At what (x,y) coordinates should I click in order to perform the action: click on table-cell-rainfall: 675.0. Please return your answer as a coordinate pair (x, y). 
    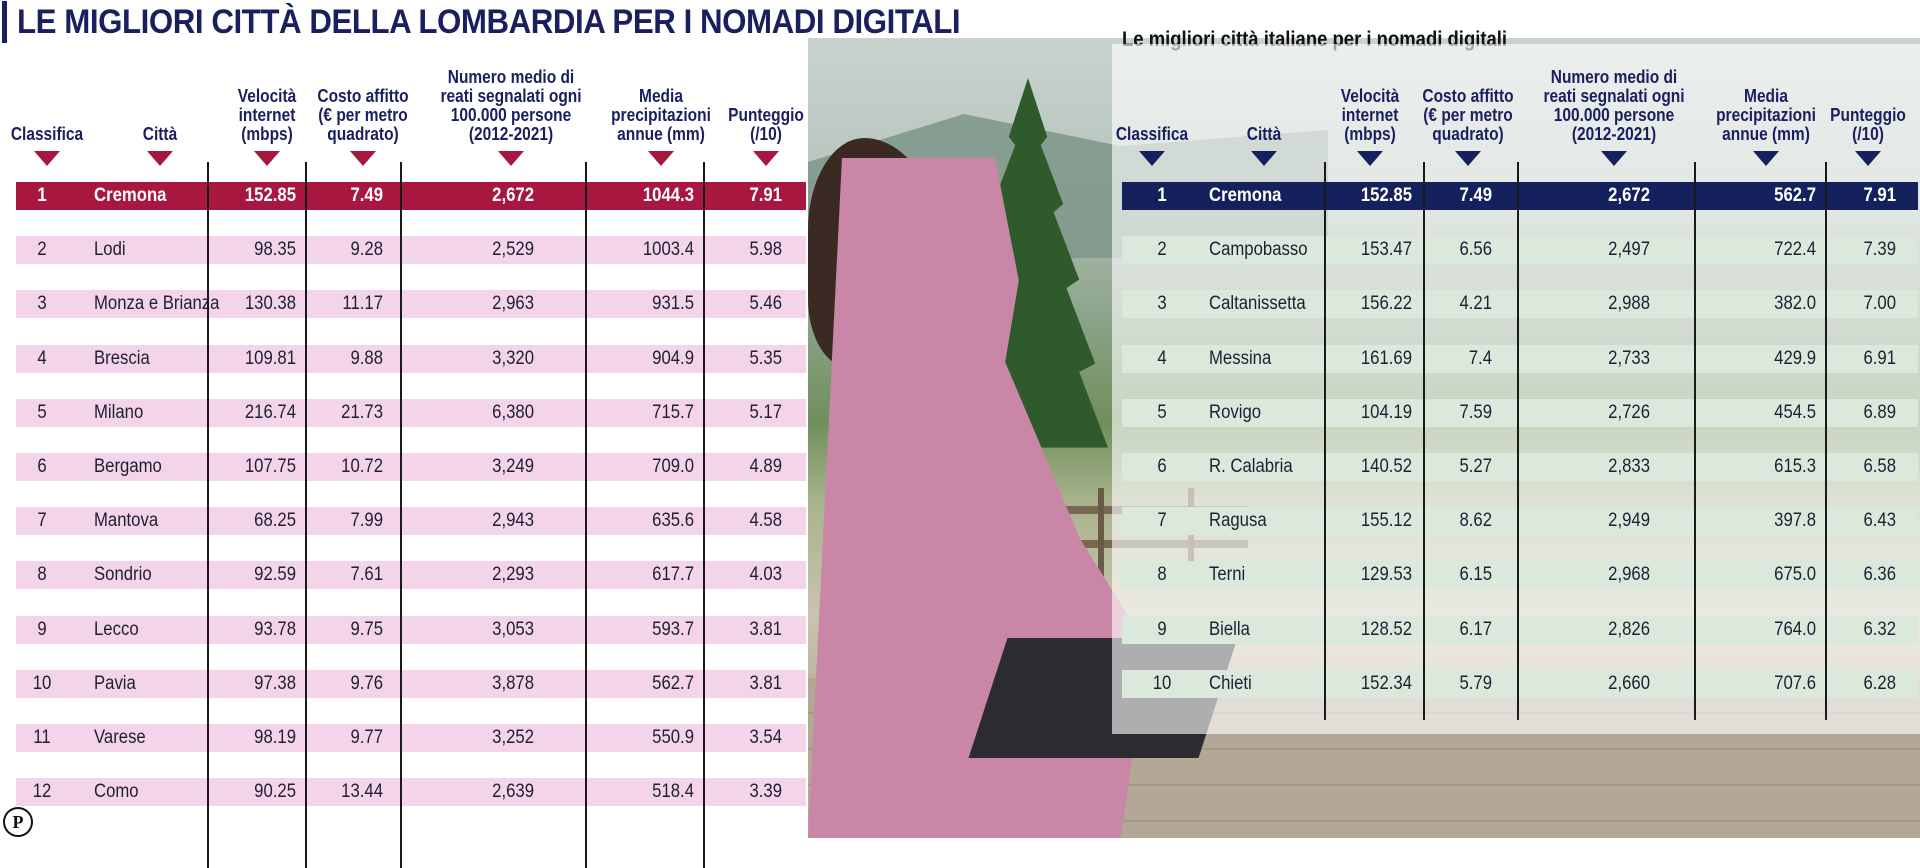
    Looking at the image, I should click on (1795, 575).